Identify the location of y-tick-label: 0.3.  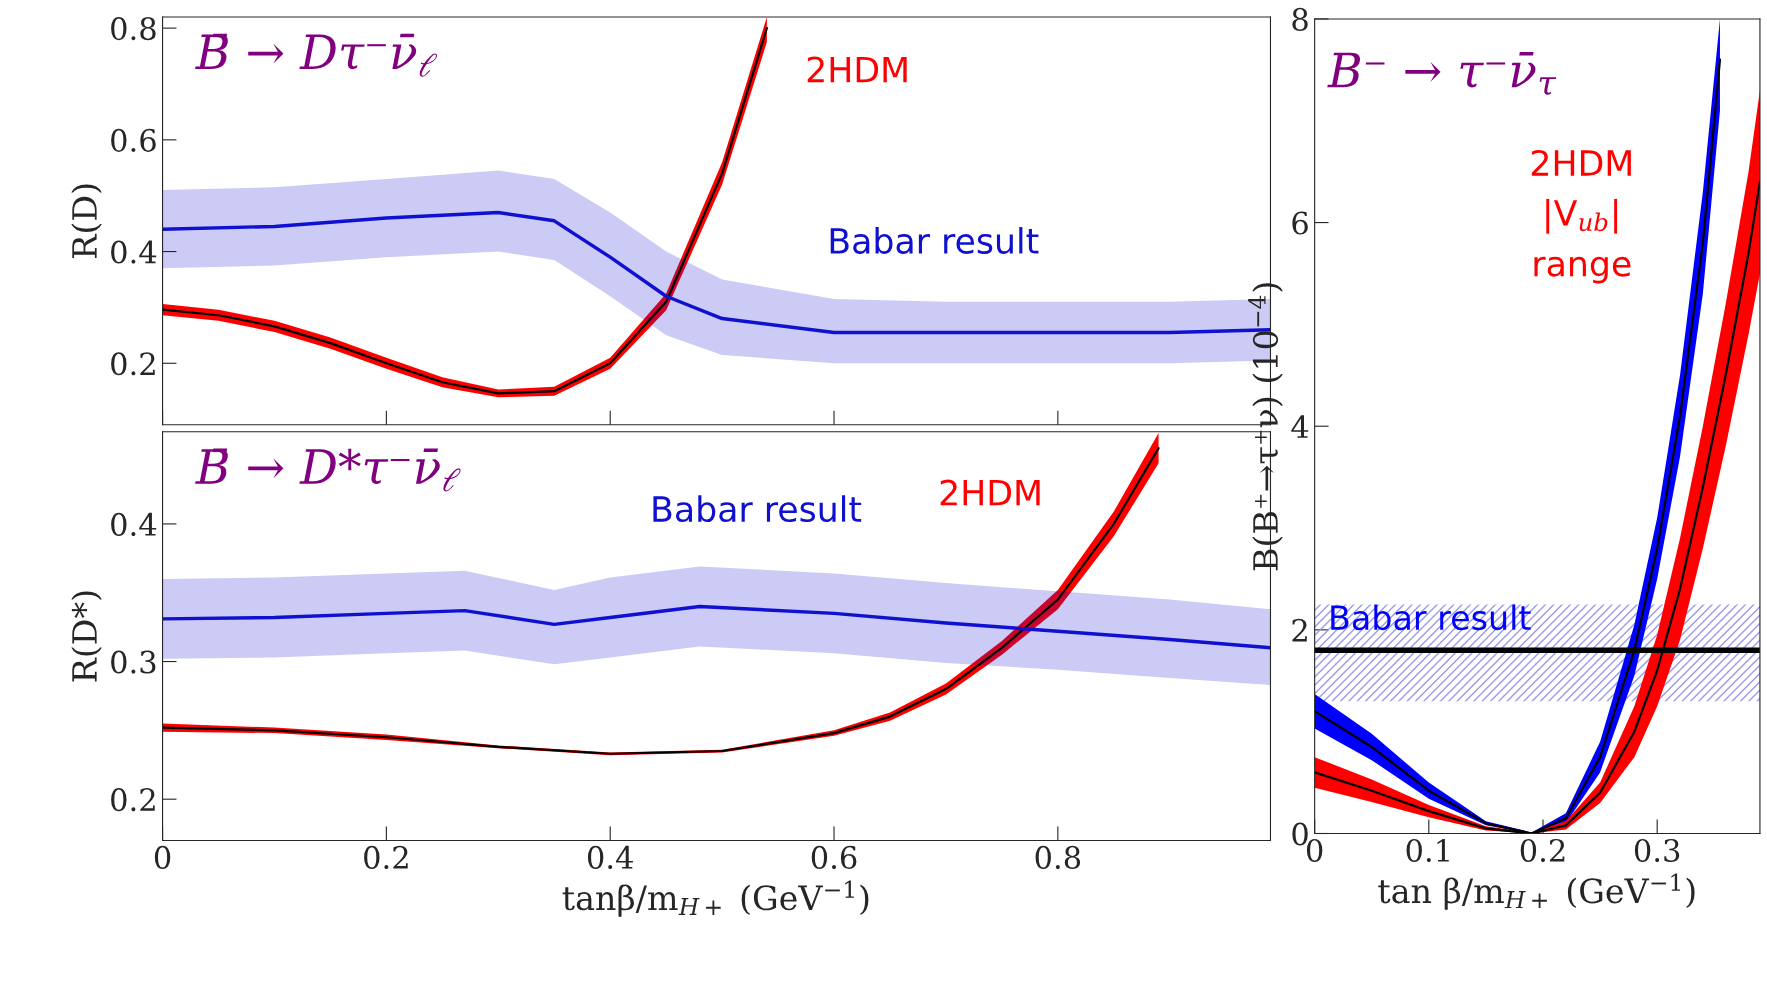
(133, 662).